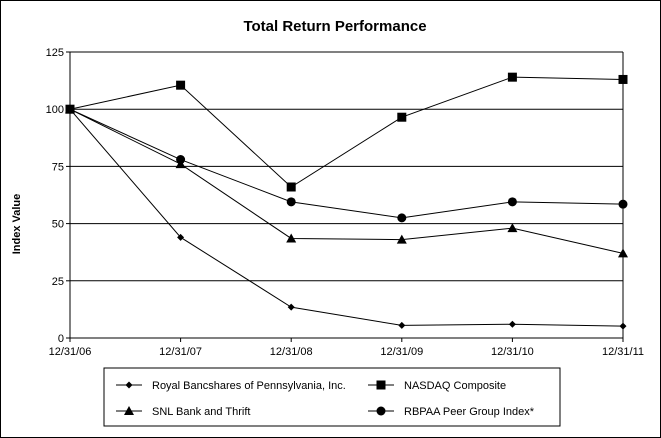  Describe the element at coordinates (401, 352) in the screenshot. I see `x-tick-label: 12/31/09` at that location.